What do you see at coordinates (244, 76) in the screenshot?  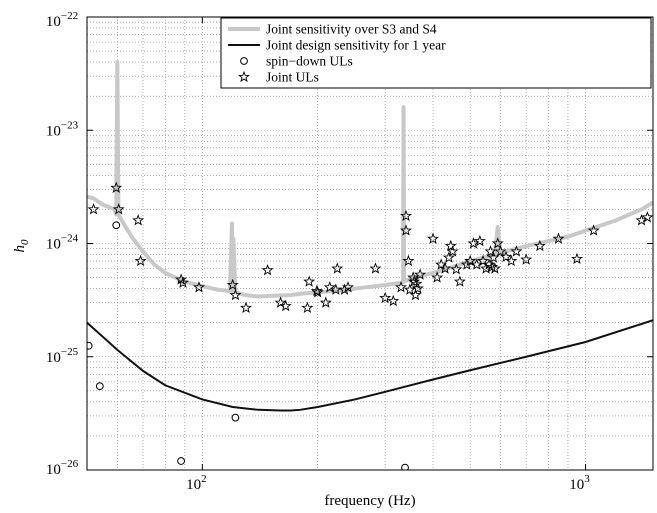 I see `legend-swatch-star` at bounding box center [244, 76].